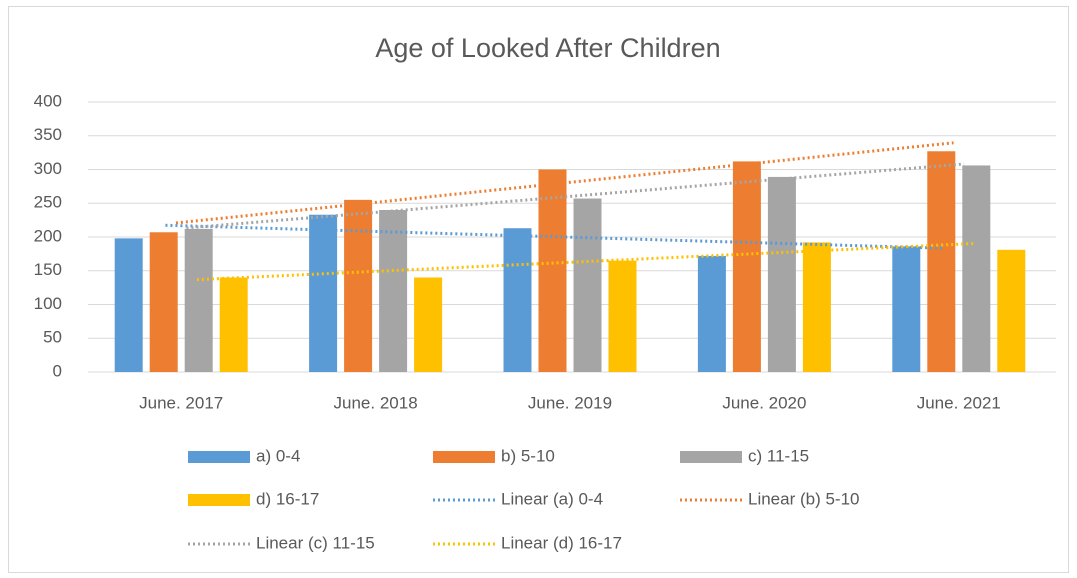  Describe the element at coordinates (547, 48) in the screenshot. I see `chart-title: Age of Looked After Children` at that location.